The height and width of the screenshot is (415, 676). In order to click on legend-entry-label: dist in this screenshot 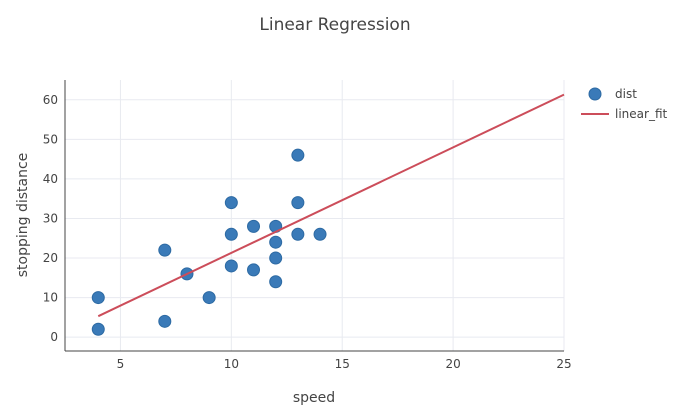, I will do `click(626, 94)`.